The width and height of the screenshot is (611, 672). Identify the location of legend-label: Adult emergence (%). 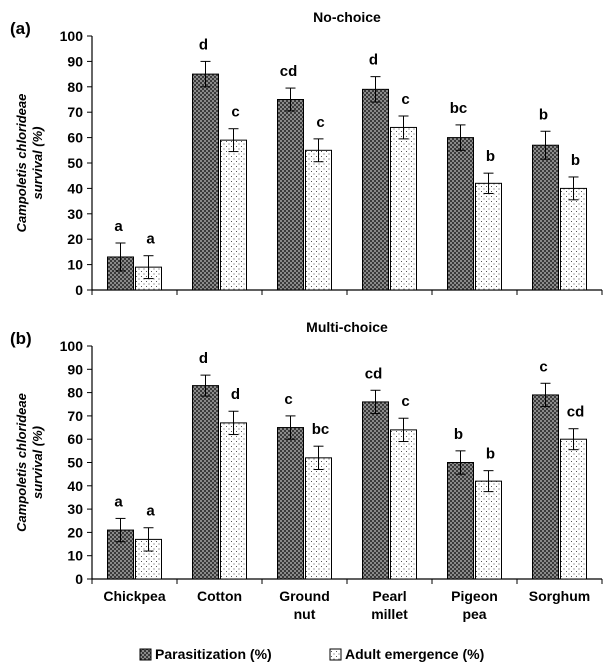
(414, 654).